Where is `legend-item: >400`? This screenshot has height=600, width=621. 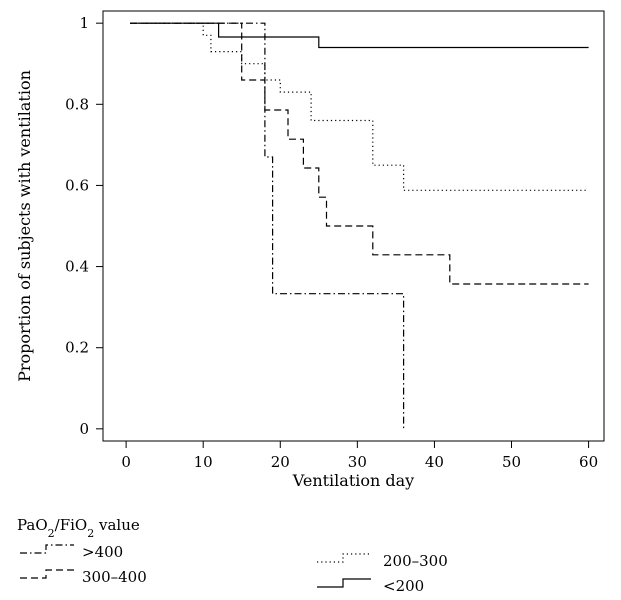 legend-item: >400 is located at coordinates (71, 552).